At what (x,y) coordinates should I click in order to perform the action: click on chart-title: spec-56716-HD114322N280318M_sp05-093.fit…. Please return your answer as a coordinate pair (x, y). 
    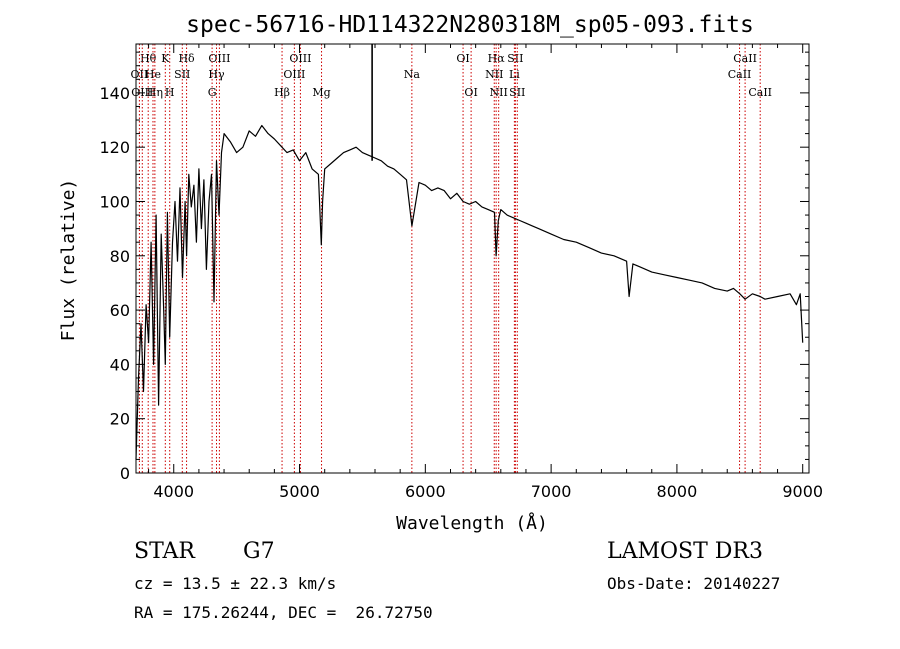
    Looking at the image, I should click on (470, 25).